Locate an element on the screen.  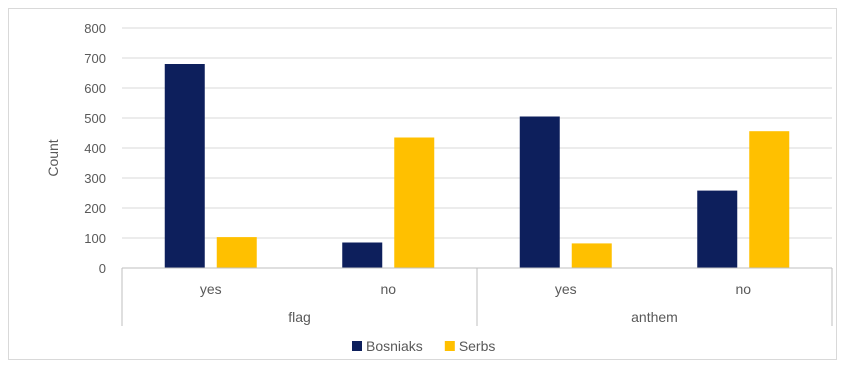
x-axis: yes no yes no flag anthem is located at coordinates (477, 296).